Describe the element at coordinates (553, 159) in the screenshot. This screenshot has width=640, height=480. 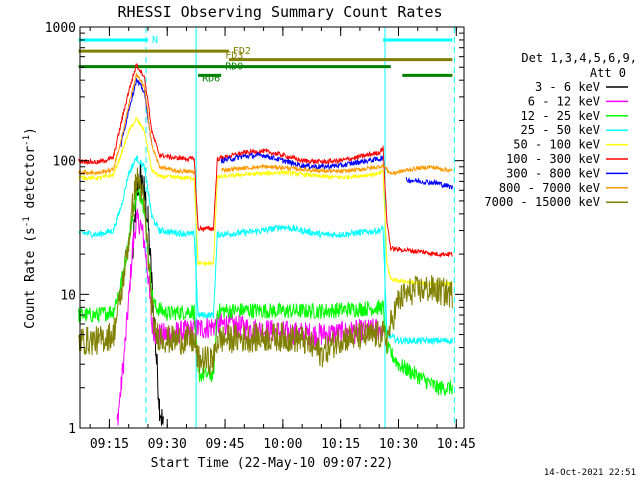
I see `legend-entry-label: 100 - 300 keV` at that location.